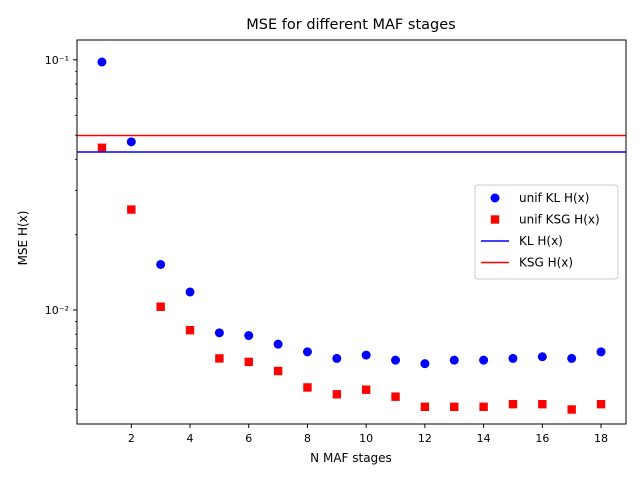 The height and width of the screenshot is (484, 640). Describe the element at coordinates (495, 219) in the screenshot. I see `legend-square-handle` at that location.